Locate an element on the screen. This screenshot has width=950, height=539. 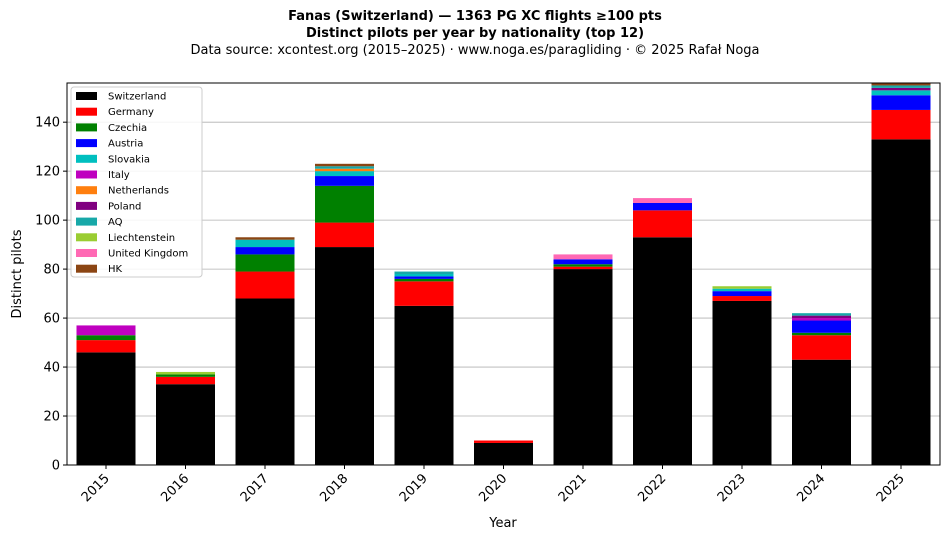
legend-label-hk: HK is located at coordinates (115, 269).